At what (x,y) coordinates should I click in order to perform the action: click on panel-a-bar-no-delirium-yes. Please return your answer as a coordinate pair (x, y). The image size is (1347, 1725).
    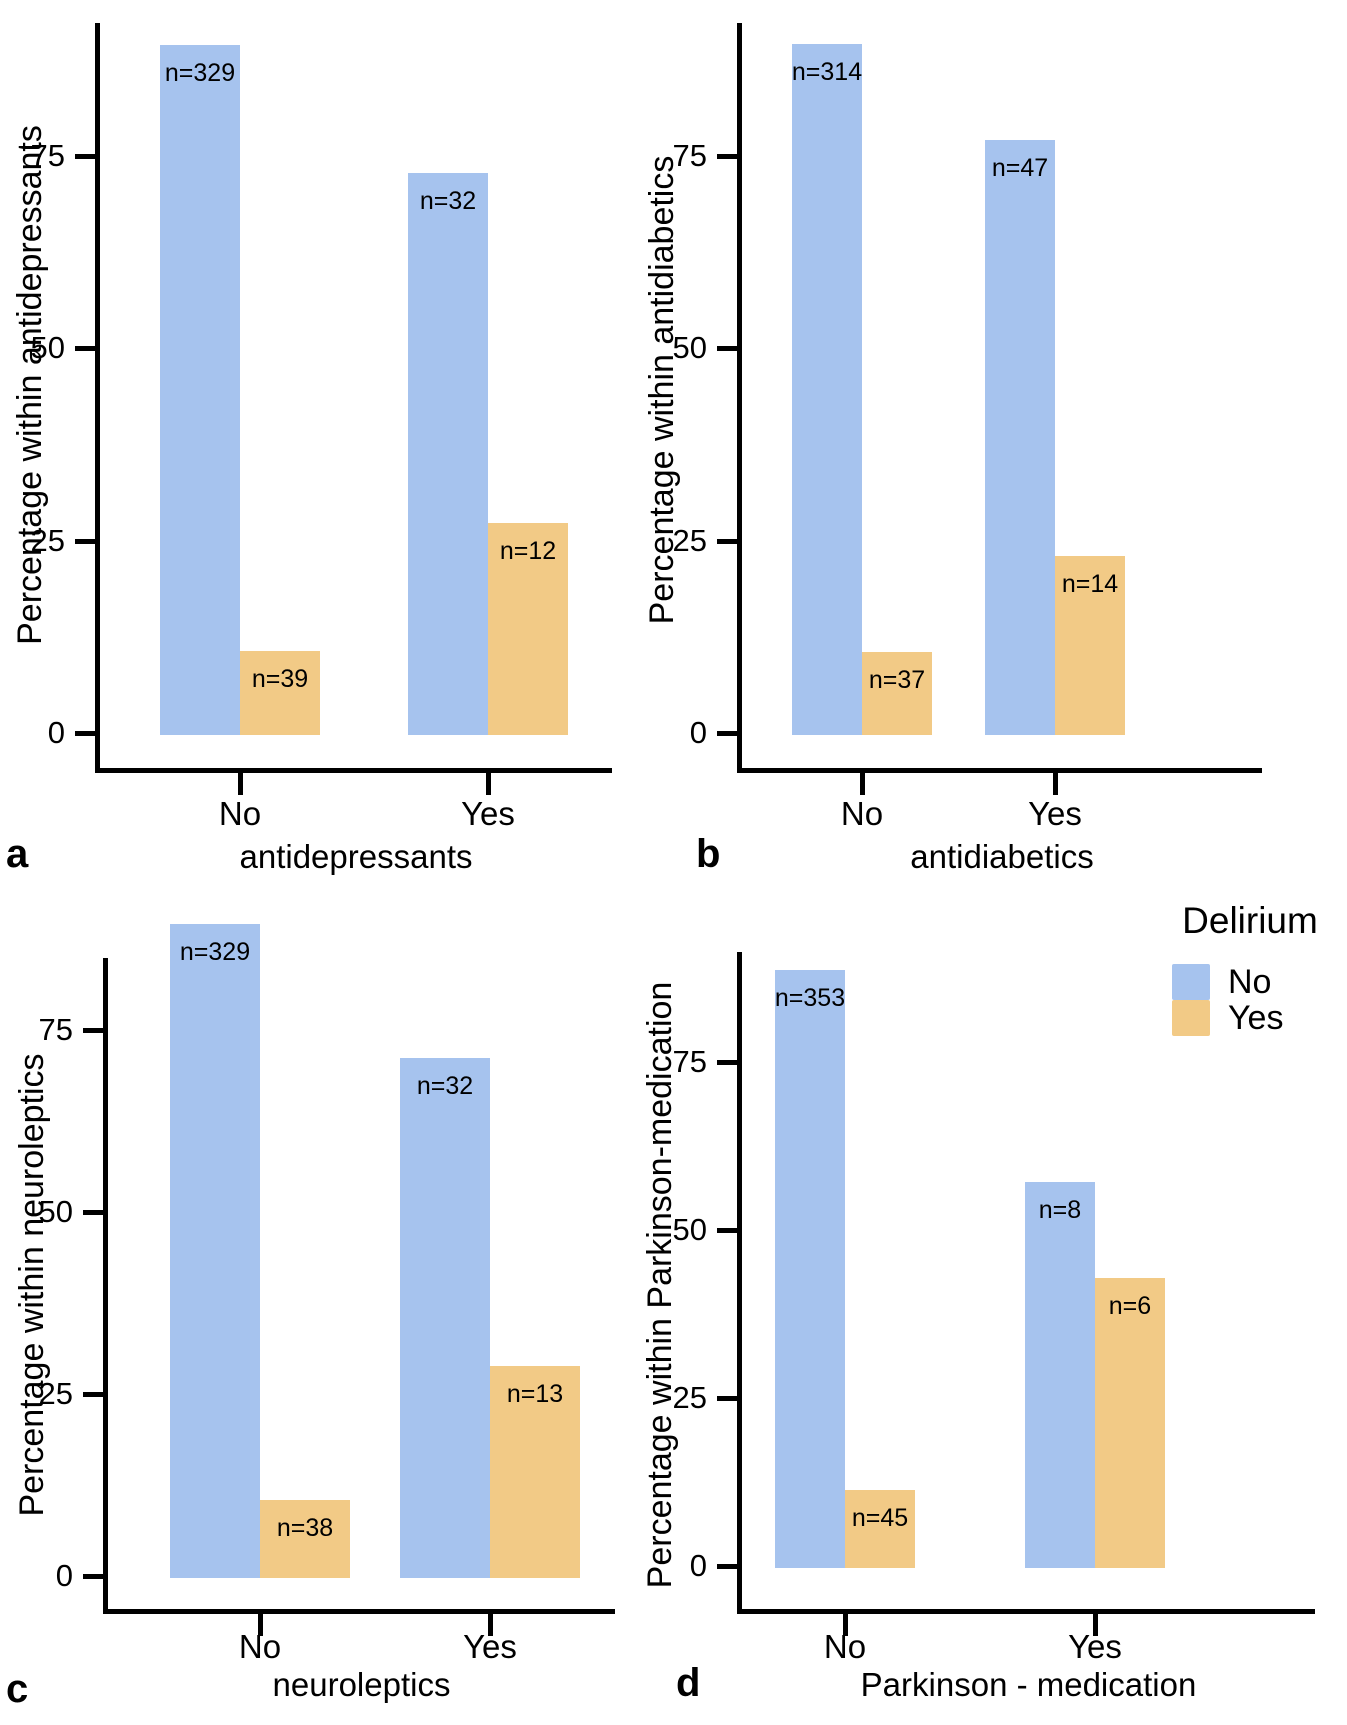
    Looking at the image, I should click on (280, 693).